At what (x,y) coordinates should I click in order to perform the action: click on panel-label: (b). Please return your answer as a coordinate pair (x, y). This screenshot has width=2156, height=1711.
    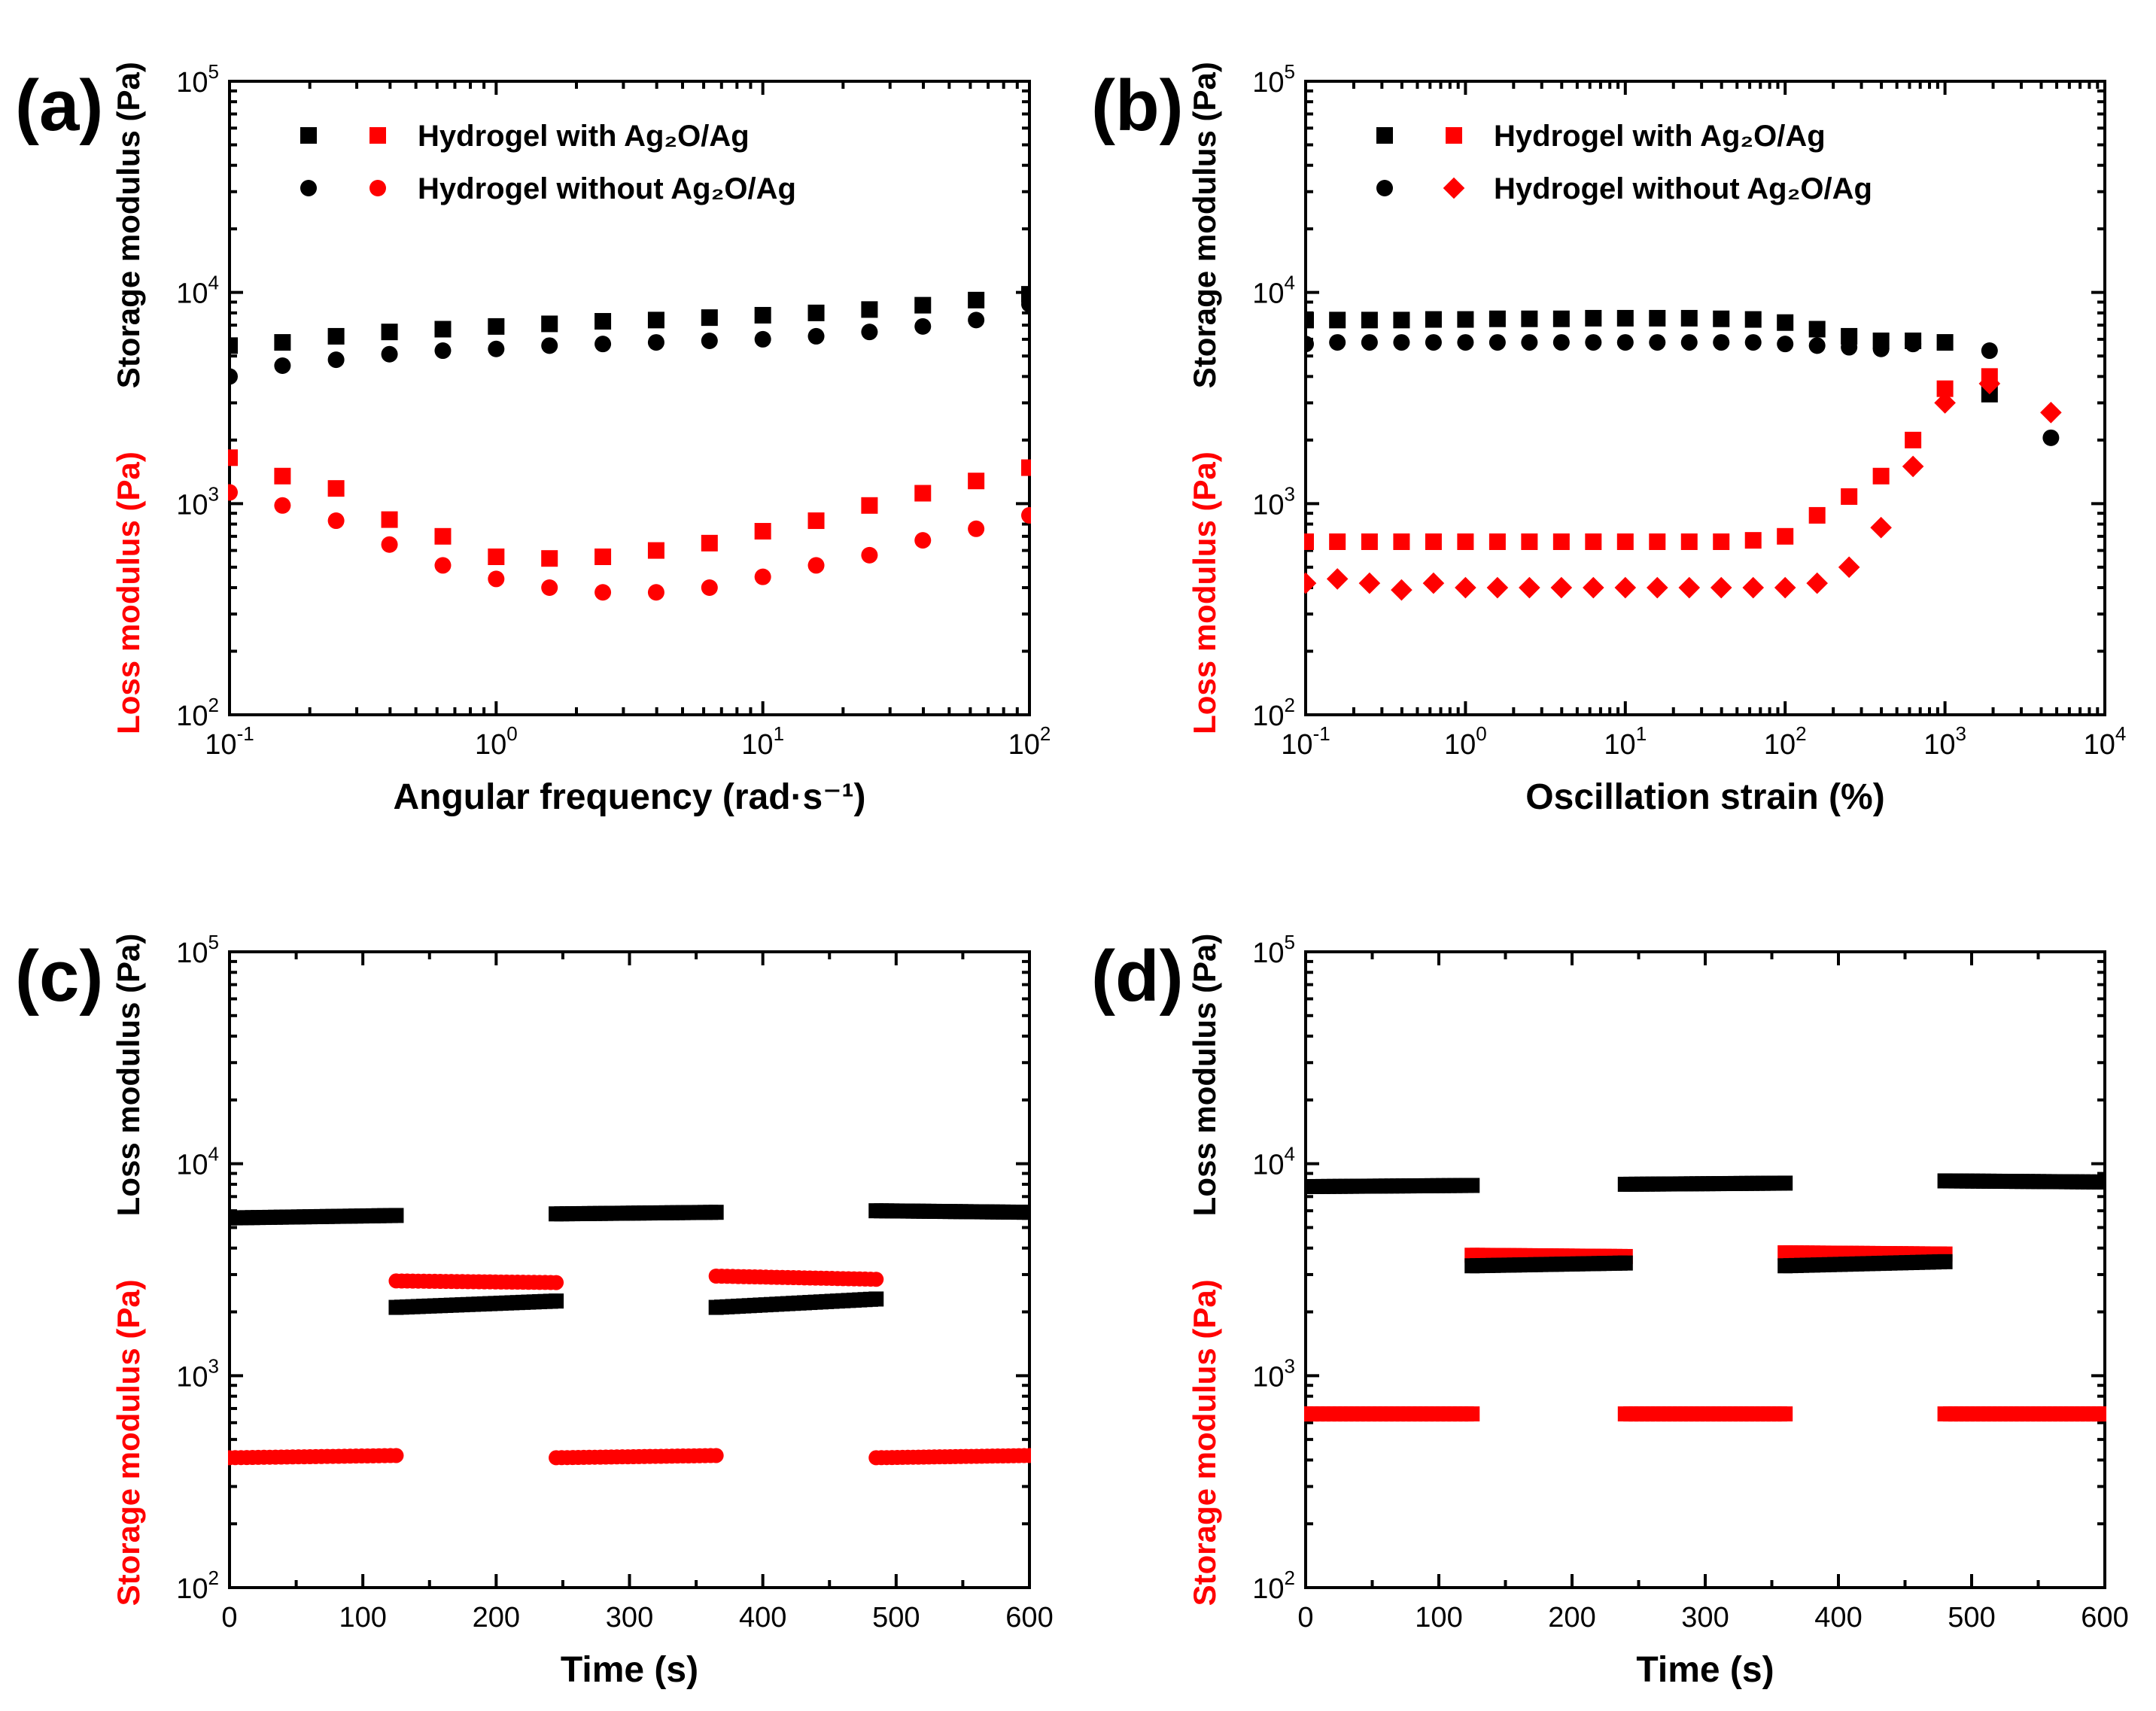
    Looking at the image, I should click on (1137, 105).